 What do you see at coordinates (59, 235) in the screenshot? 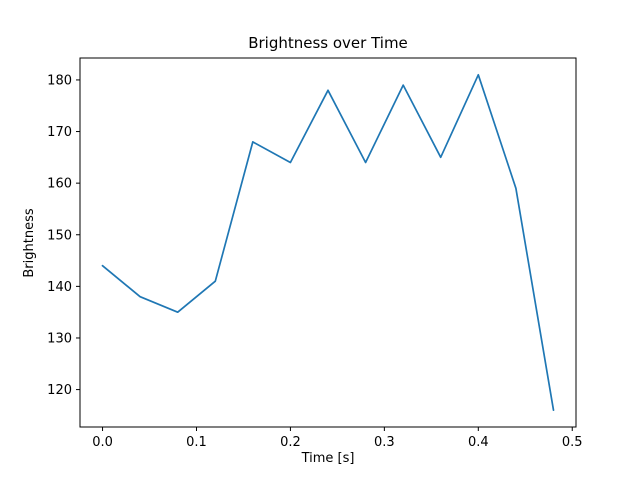
I see `y-tick-label: 150` at bounding box center [59, 235].